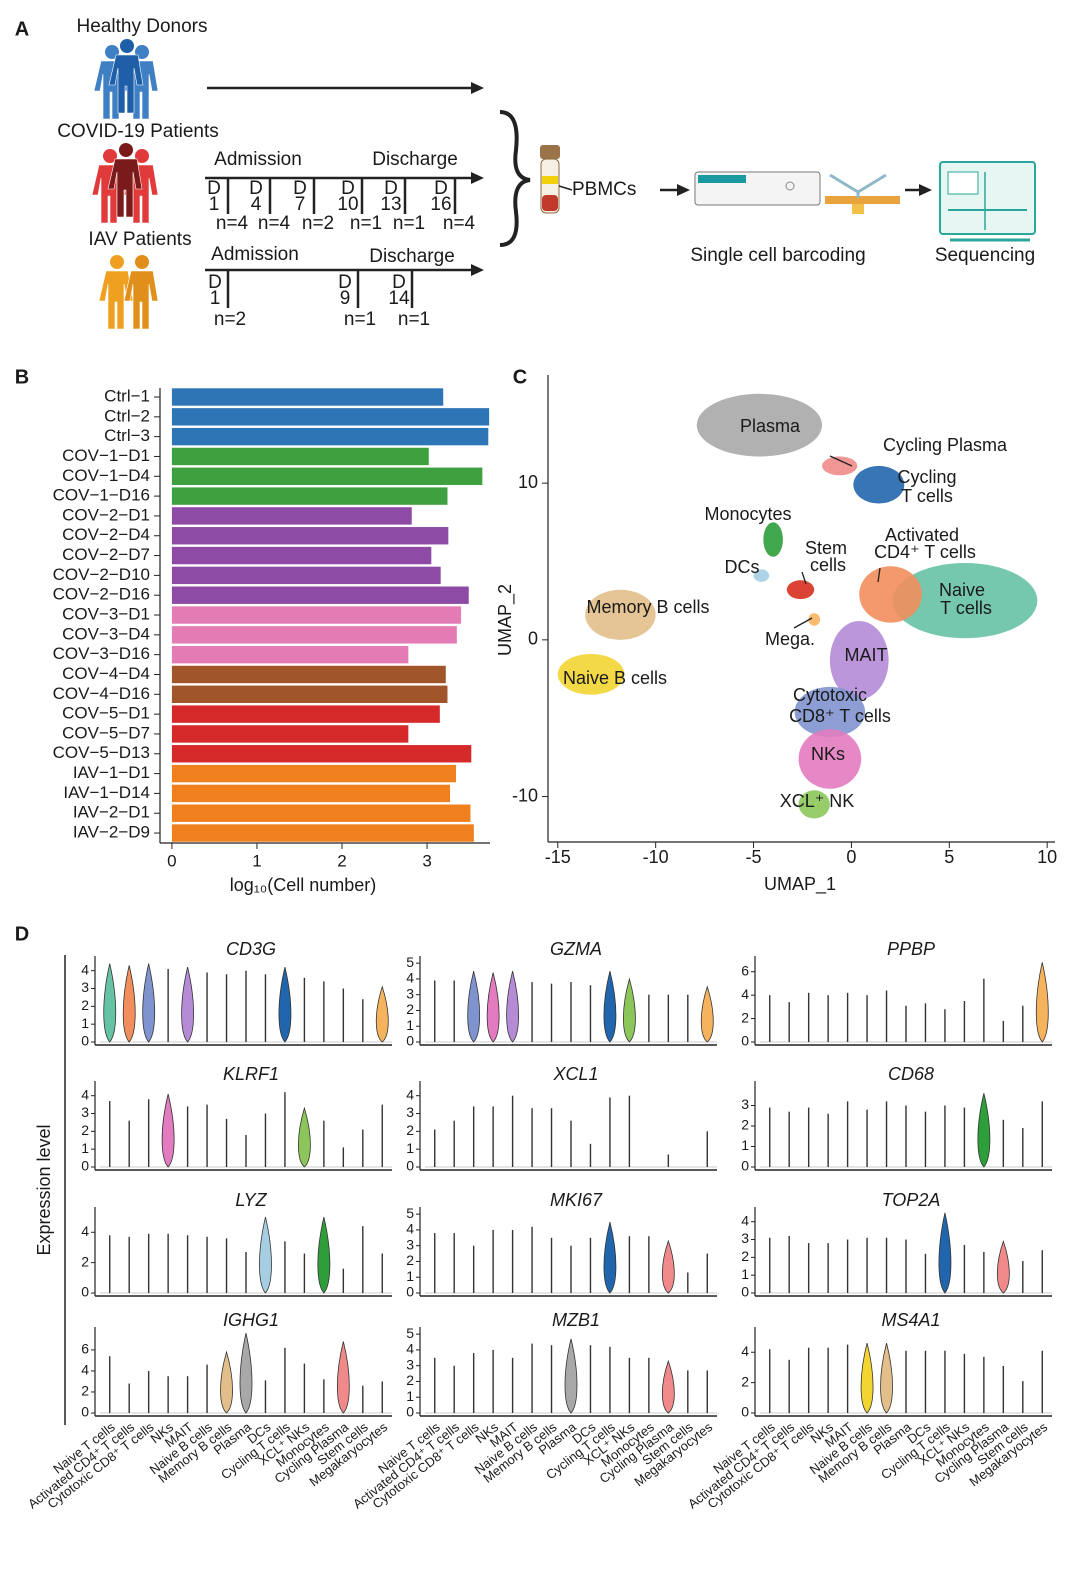  Describe the element at coordinates (171, 860) in the screenshot. I see `x-tick-label: 0` at that location.